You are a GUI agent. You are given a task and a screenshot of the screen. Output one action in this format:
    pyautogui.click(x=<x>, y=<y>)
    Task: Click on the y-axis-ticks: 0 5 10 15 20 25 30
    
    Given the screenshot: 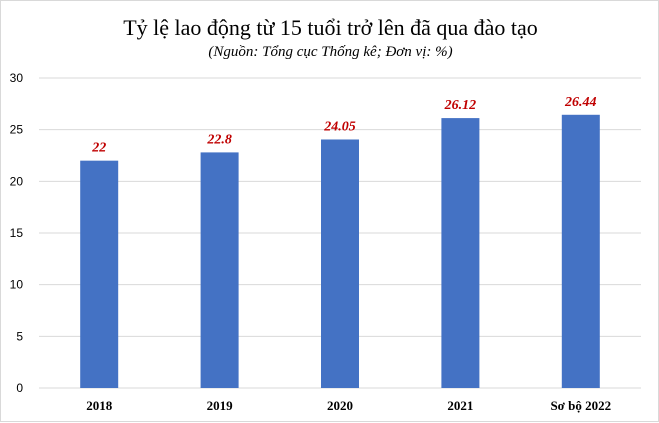 What is the action you would take?
    pyautogui.click(x=17, y=233)
    